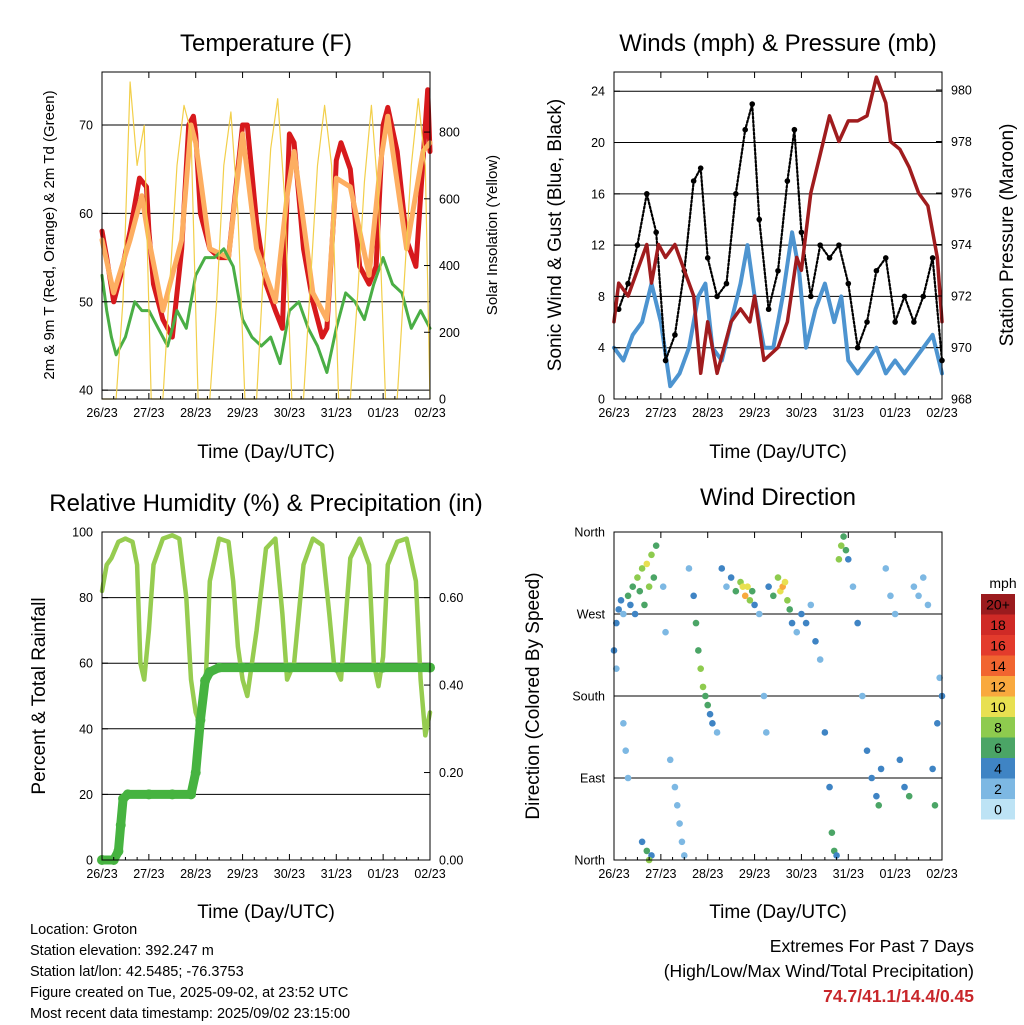 This screenshot has width=1024, height=1025. What do you see at coordinates (601, 297) in the screenshot?
I see `wind-ytick-label: 8` at bounding box center [601, 297].